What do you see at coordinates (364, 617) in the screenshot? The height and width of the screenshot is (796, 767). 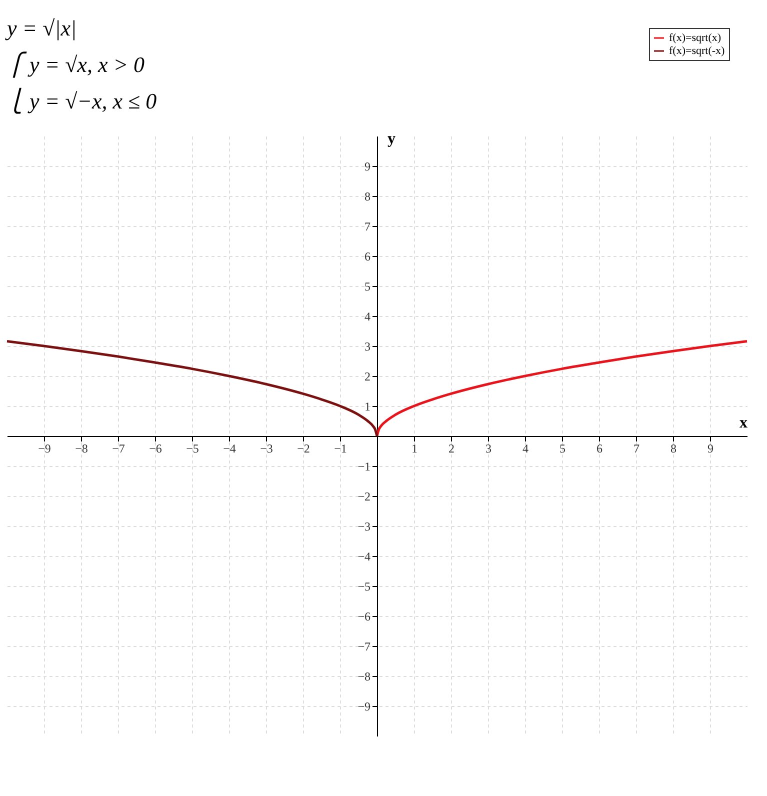 I see `y-tick-label: −6` at bounding box center [364, 617].